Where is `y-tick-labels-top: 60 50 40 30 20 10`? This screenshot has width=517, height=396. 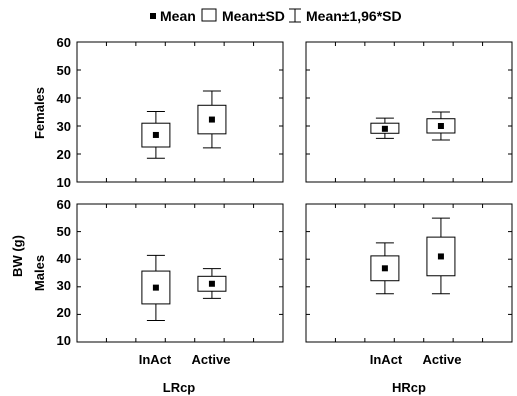 y-tick-labels-top: 60 50 40 30 20 10 is located at coordinates (64, 112).